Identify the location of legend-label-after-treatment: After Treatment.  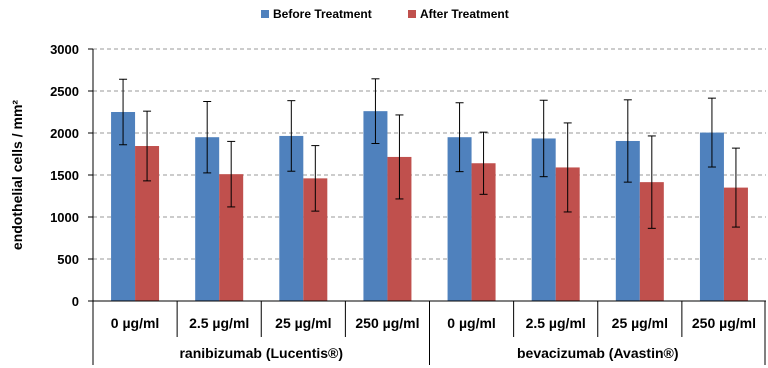
(464, 14).